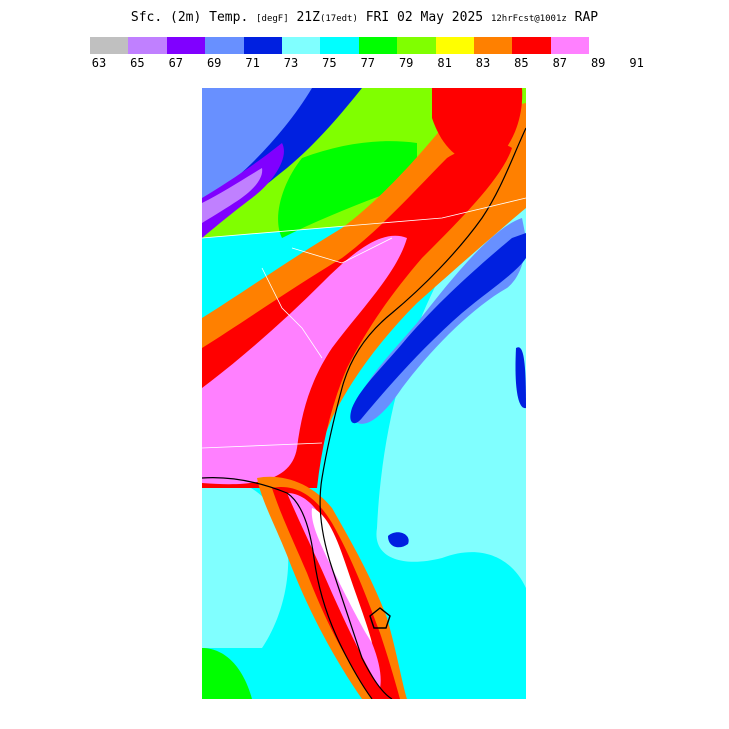  I want to click on lake-okeechobee-marker, so click(380, 618).